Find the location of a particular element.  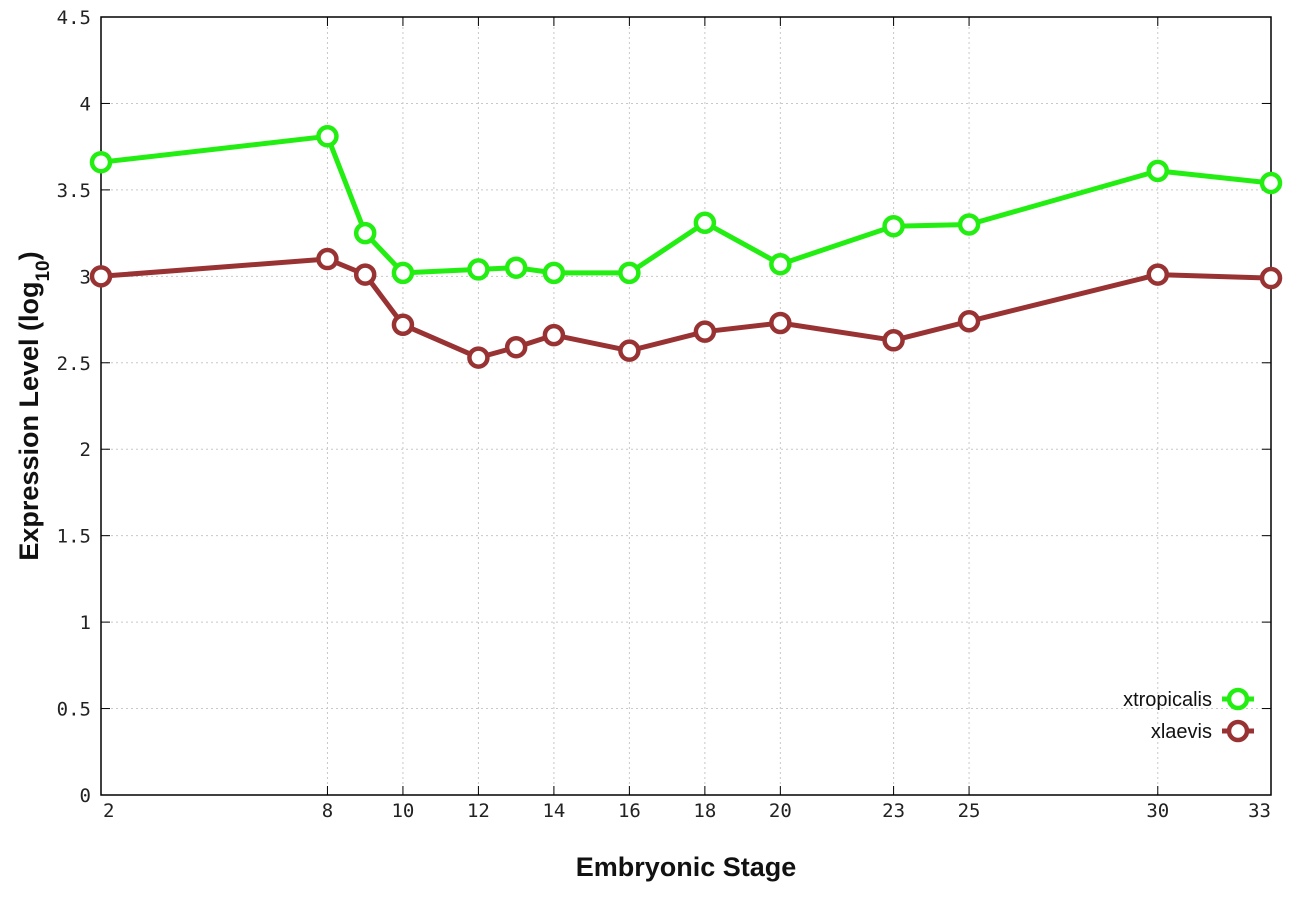

y-tick-label: 1.5 is located at coordinates (74, 537).